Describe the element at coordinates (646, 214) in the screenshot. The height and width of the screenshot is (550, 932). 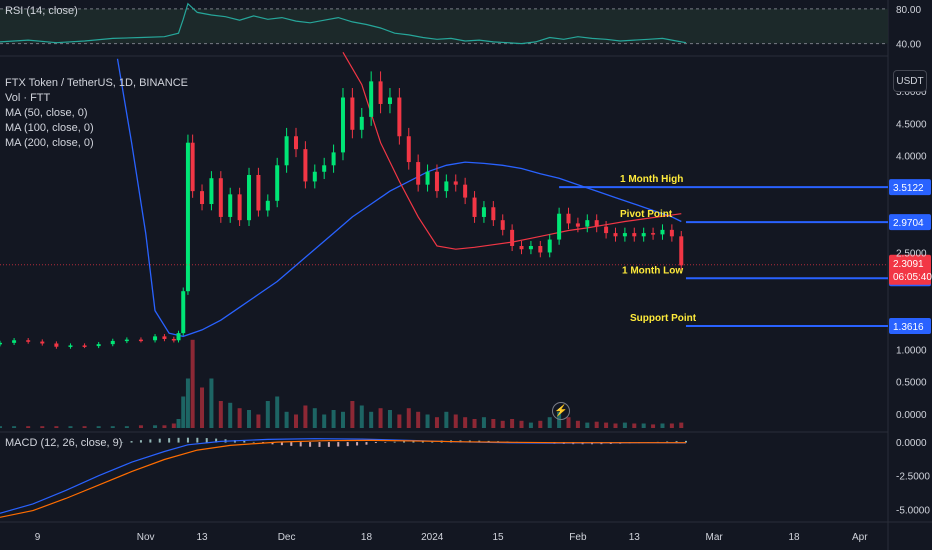
I see `level-label: Pivot Point` at that location.